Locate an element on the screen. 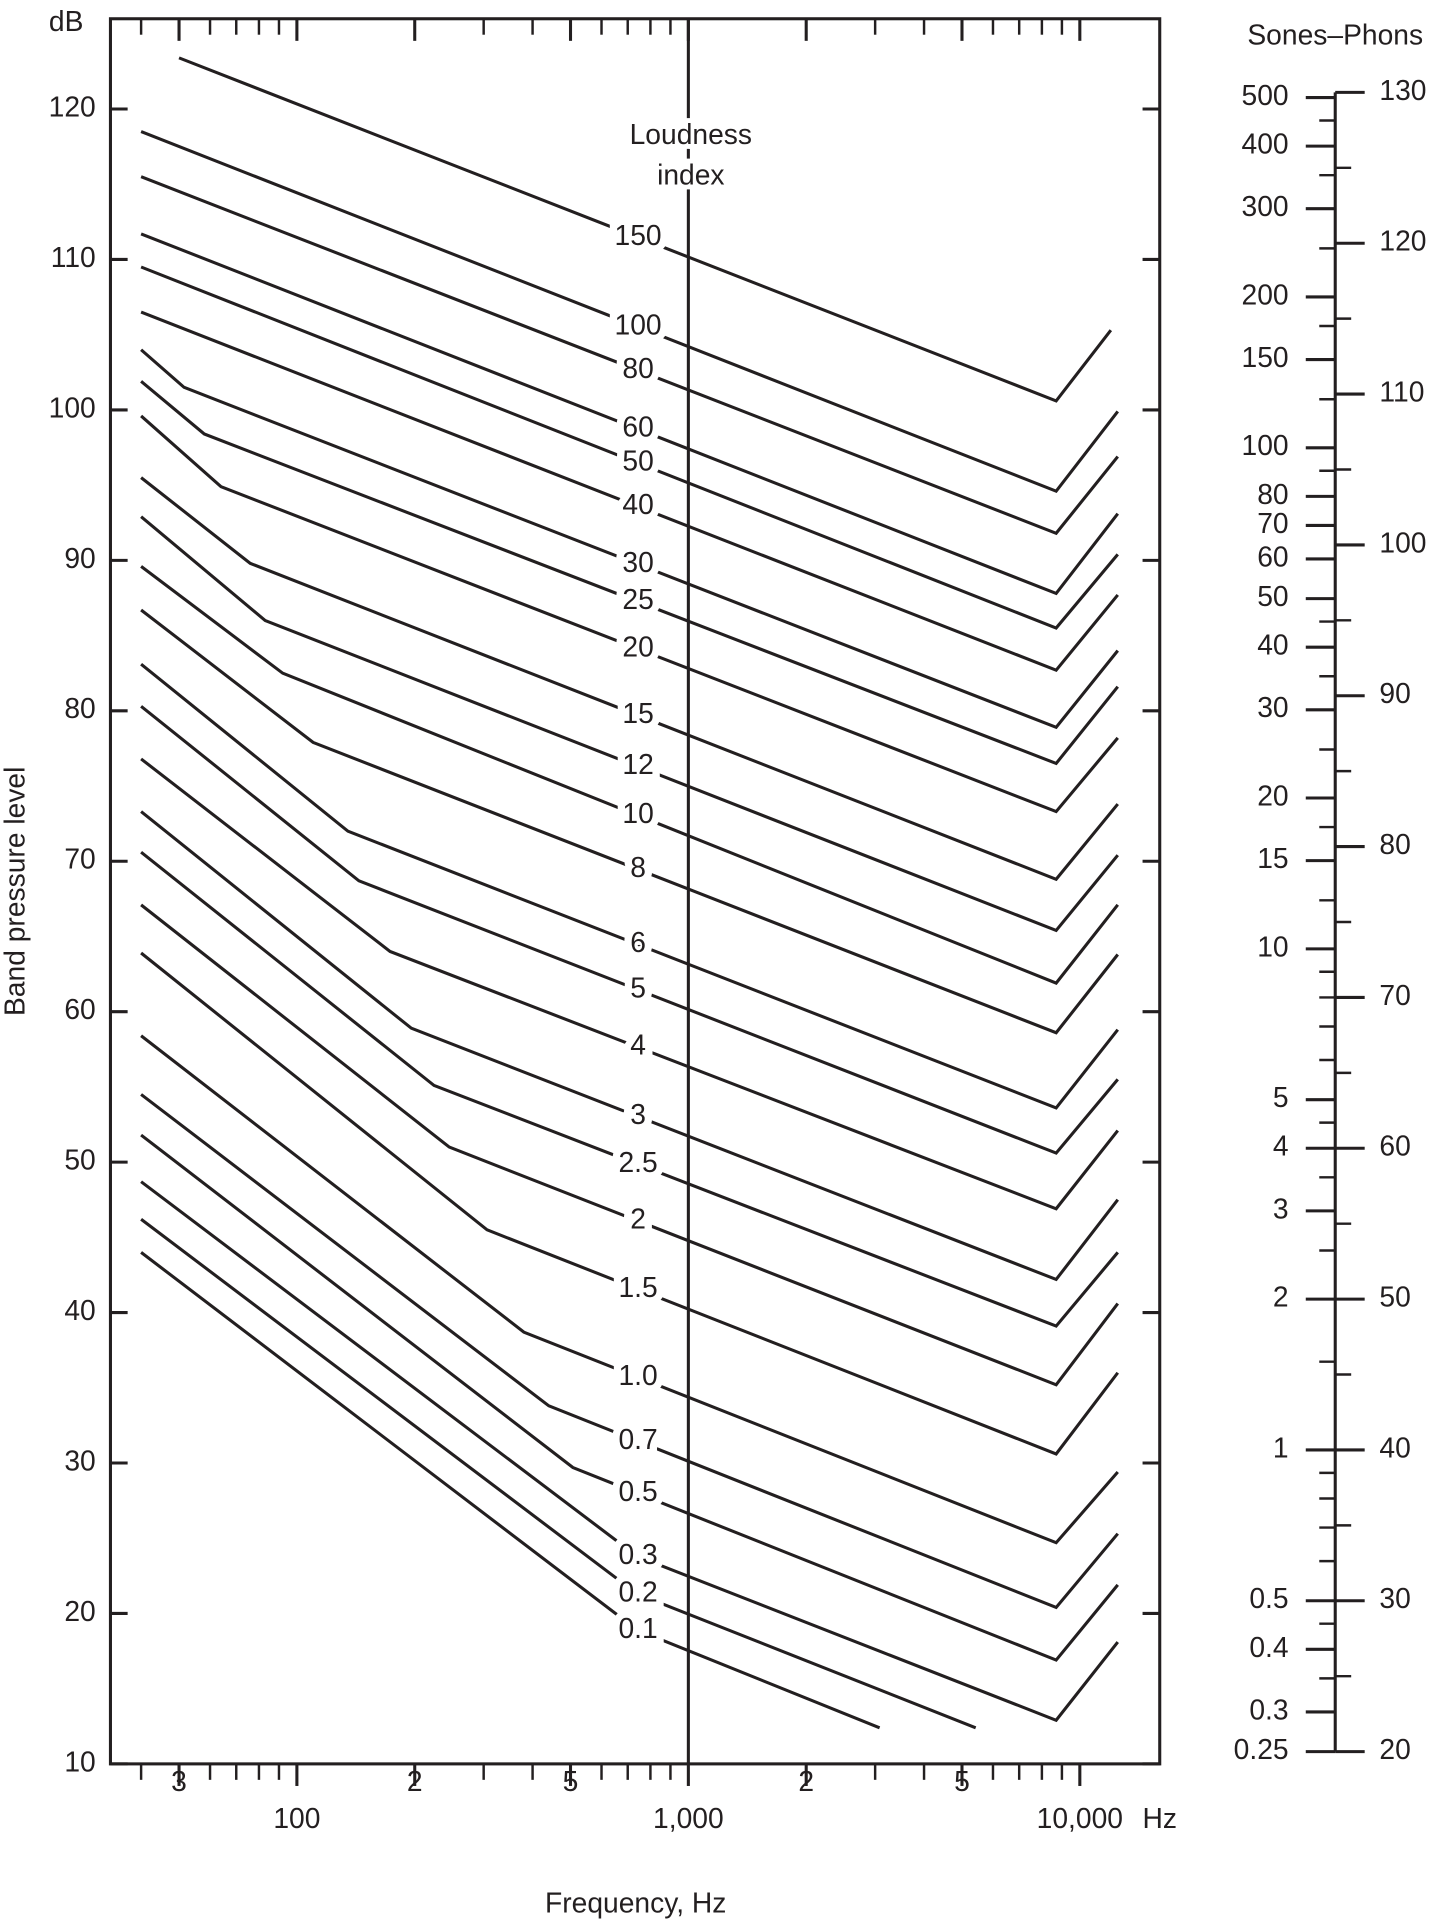  sones-tick-label: 500 is located at coordinates (1265, 95).